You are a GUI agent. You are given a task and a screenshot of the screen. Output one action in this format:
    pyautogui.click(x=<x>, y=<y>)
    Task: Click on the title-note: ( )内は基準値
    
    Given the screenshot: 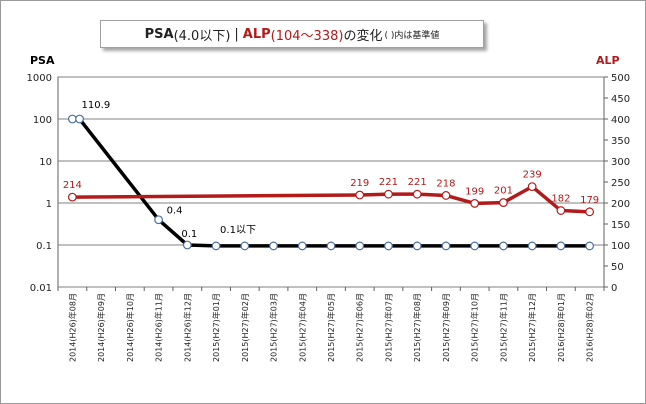 What is the action you would take?
    pyautogui.click(x=412, y=35)
    